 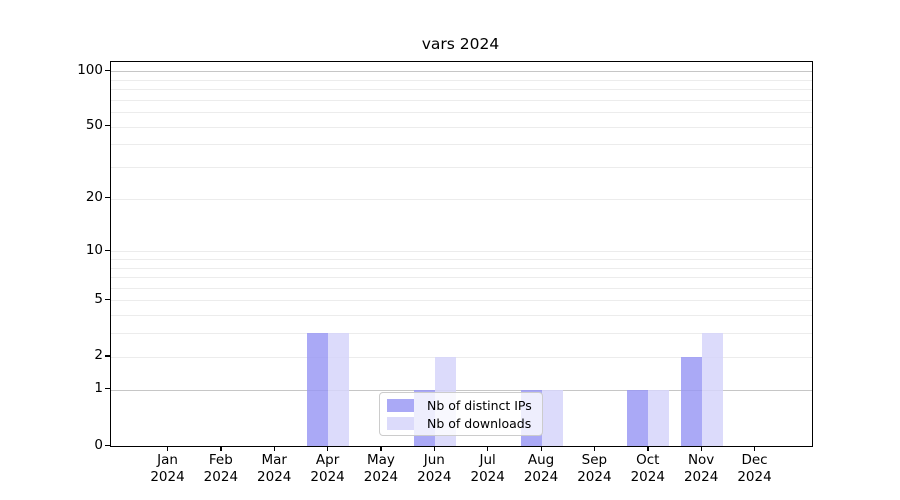 I want to click on chart-title: vars 2024, so click(x=460, y=44).